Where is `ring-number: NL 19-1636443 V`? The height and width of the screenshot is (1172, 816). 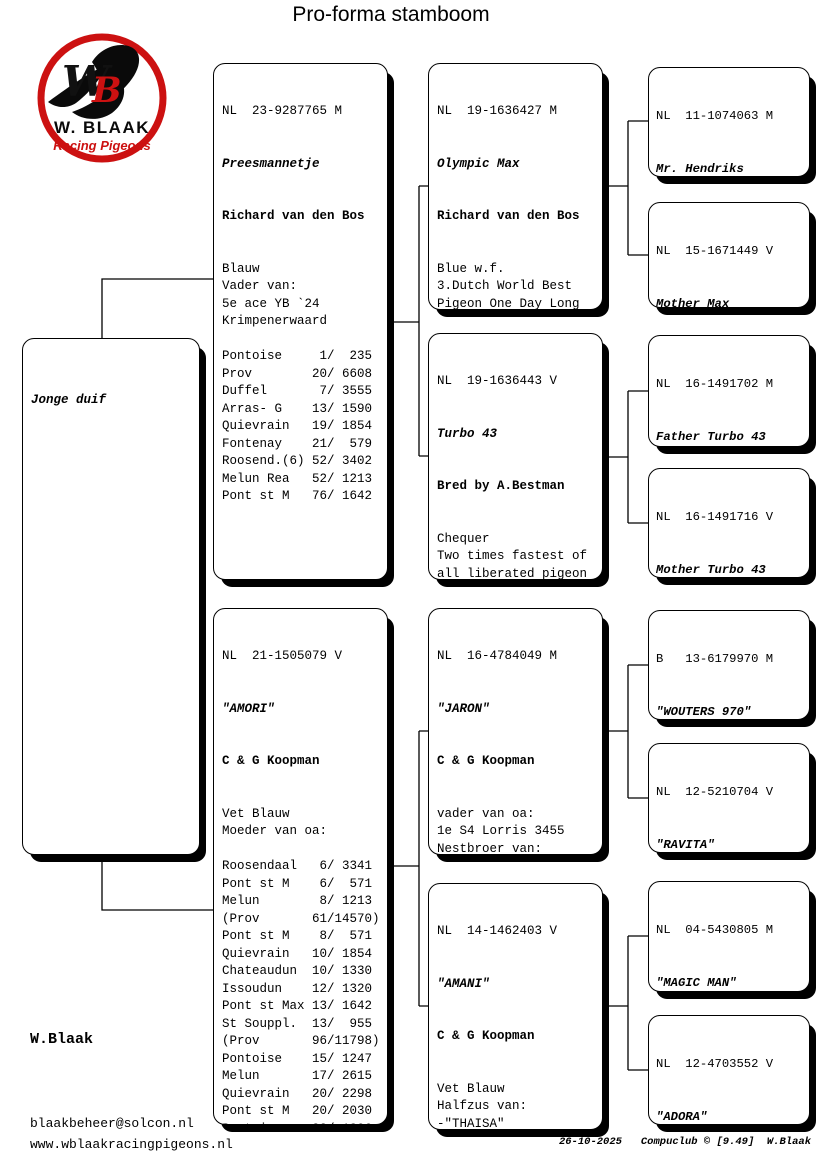 ring-number: NL 19-1636443 V is located at coordinates (497, 381).